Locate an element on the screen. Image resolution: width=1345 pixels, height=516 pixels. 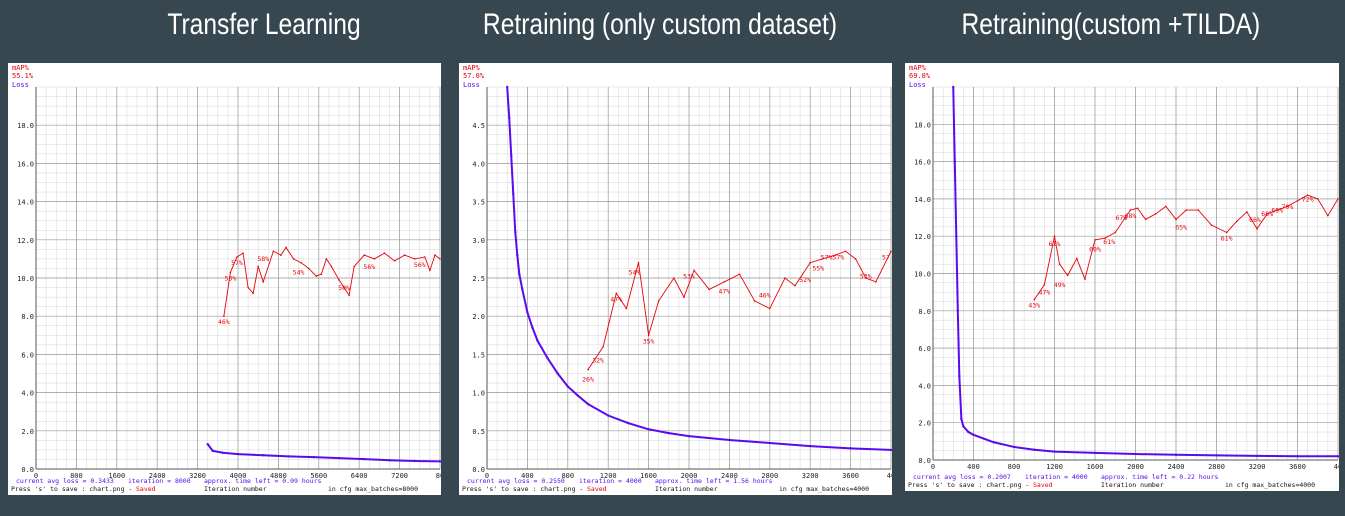
status-save-hint: Press 's' to save : chart.png - is located at coordinates (71, 489).